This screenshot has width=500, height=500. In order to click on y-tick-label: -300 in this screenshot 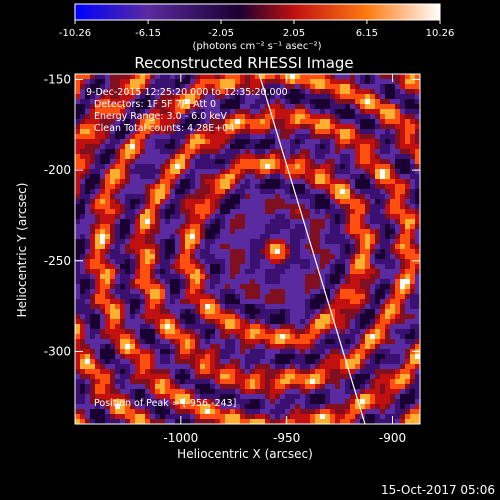, I will do `click(57, 351)`.